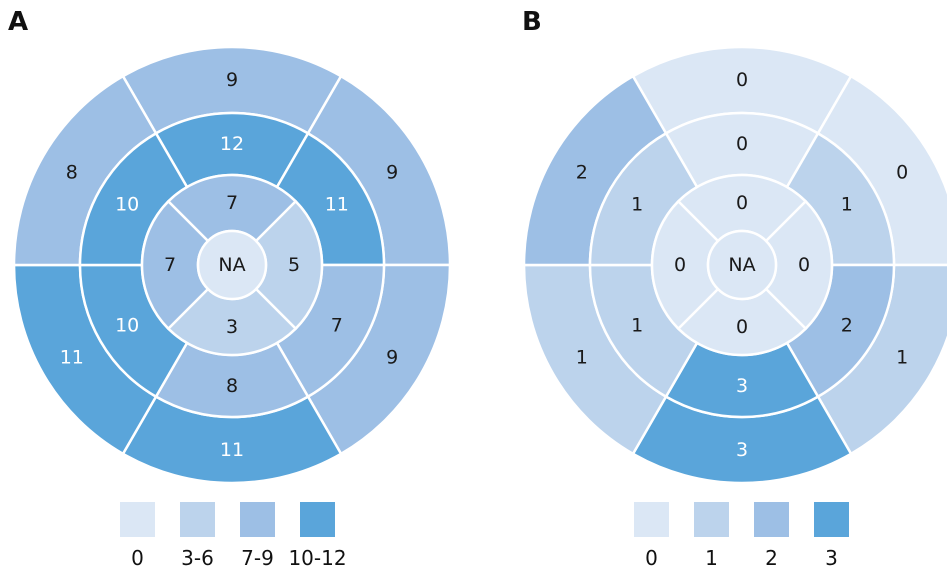 This screenshot has height=571, width=947. Describe the element at coordinates (317, 558) in the screenshot. I see `legend-label: 10-12` at that location.